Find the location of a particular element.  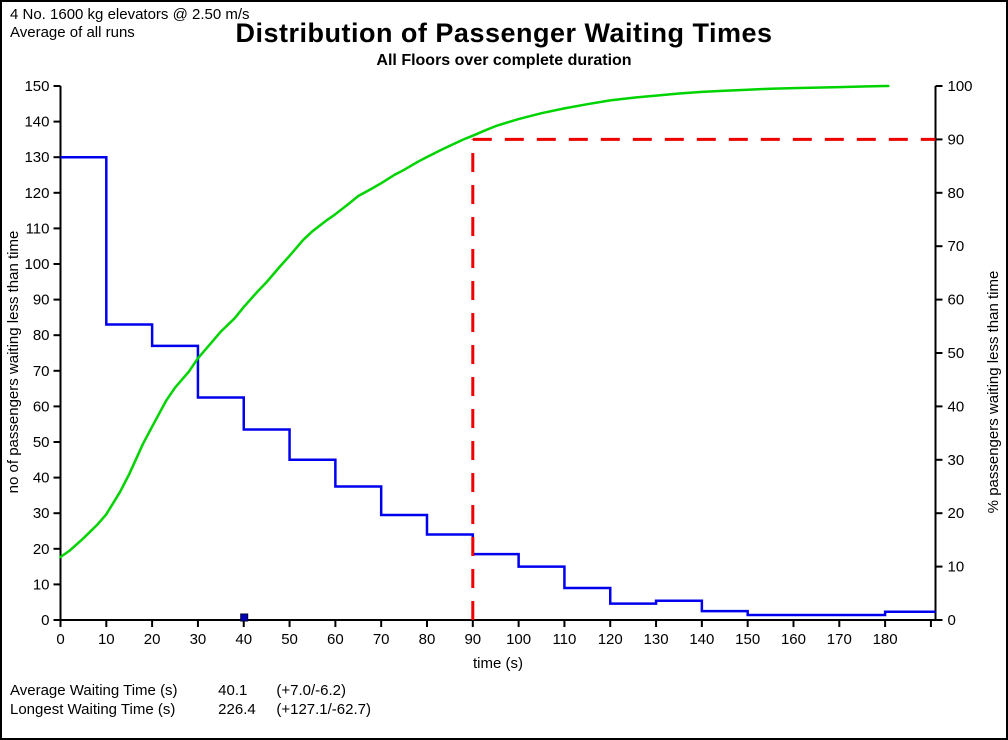

x-axis-tick-label: 70 is located at coordinates (381, 639).